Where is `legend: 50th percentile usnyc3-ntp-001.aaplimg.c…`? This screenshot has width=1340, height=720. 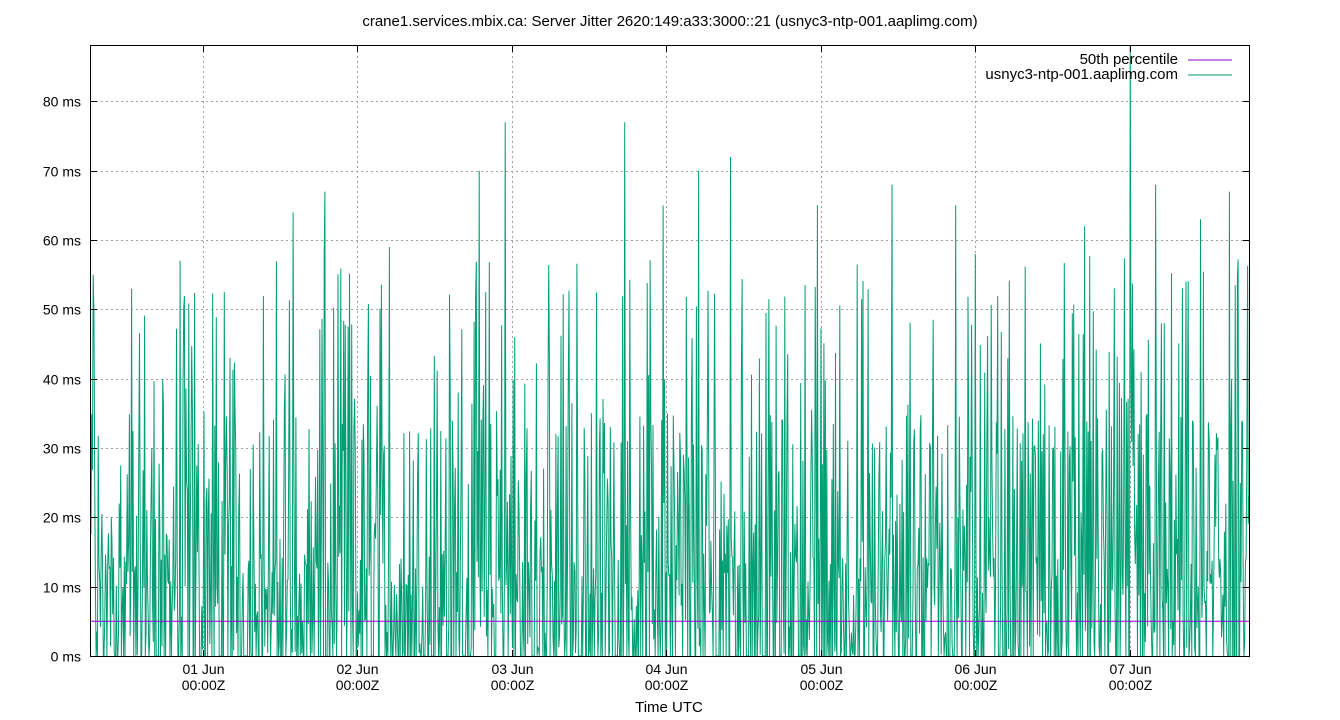 legend: 50th percentile usnyc3-ntp-001.aaplimg.c… is located at coordinates (1108, 67).